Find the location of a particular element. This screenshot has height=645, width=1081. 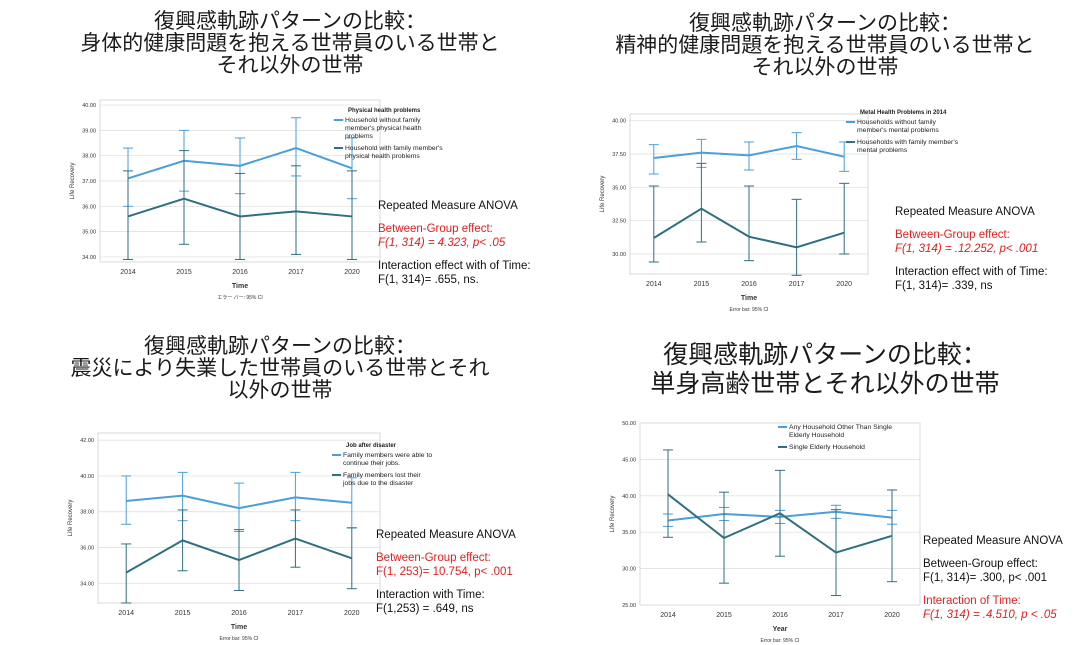

title-line: 震災により失業した世帯員のいる世帯とそれ is located at coordinates (280, 368).